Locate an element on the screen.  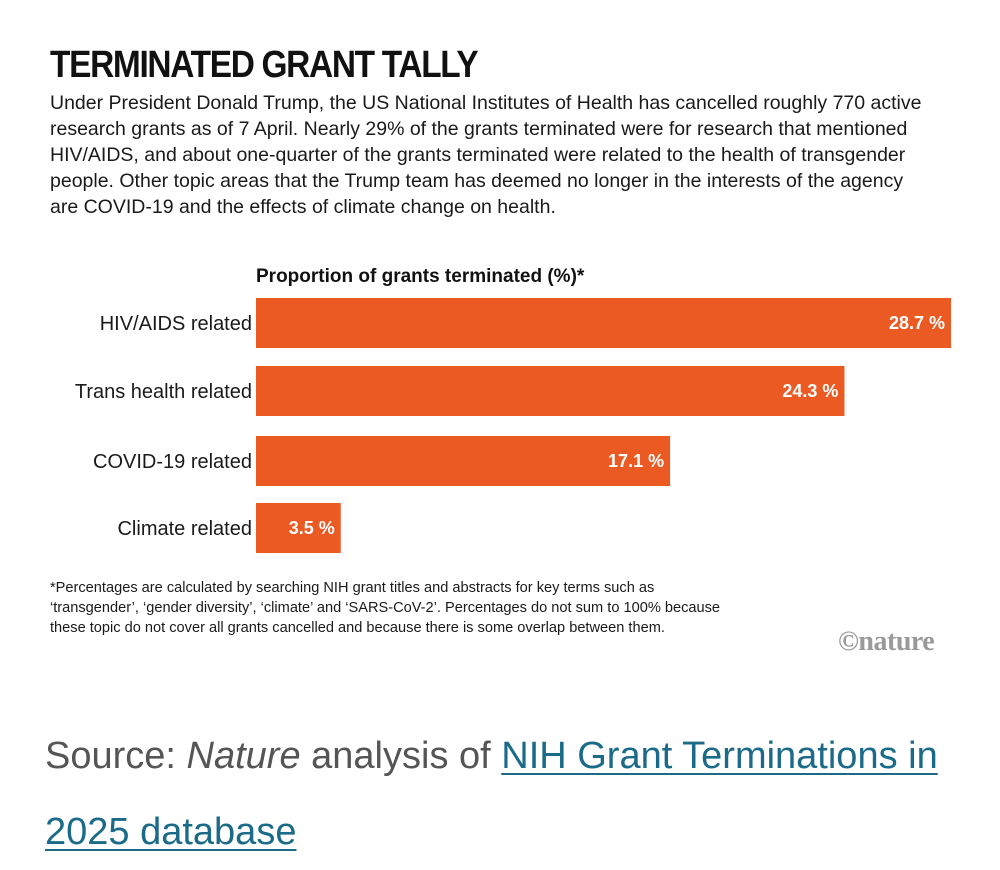
value-label: 24.3 % is located at coordinates (810, 391).